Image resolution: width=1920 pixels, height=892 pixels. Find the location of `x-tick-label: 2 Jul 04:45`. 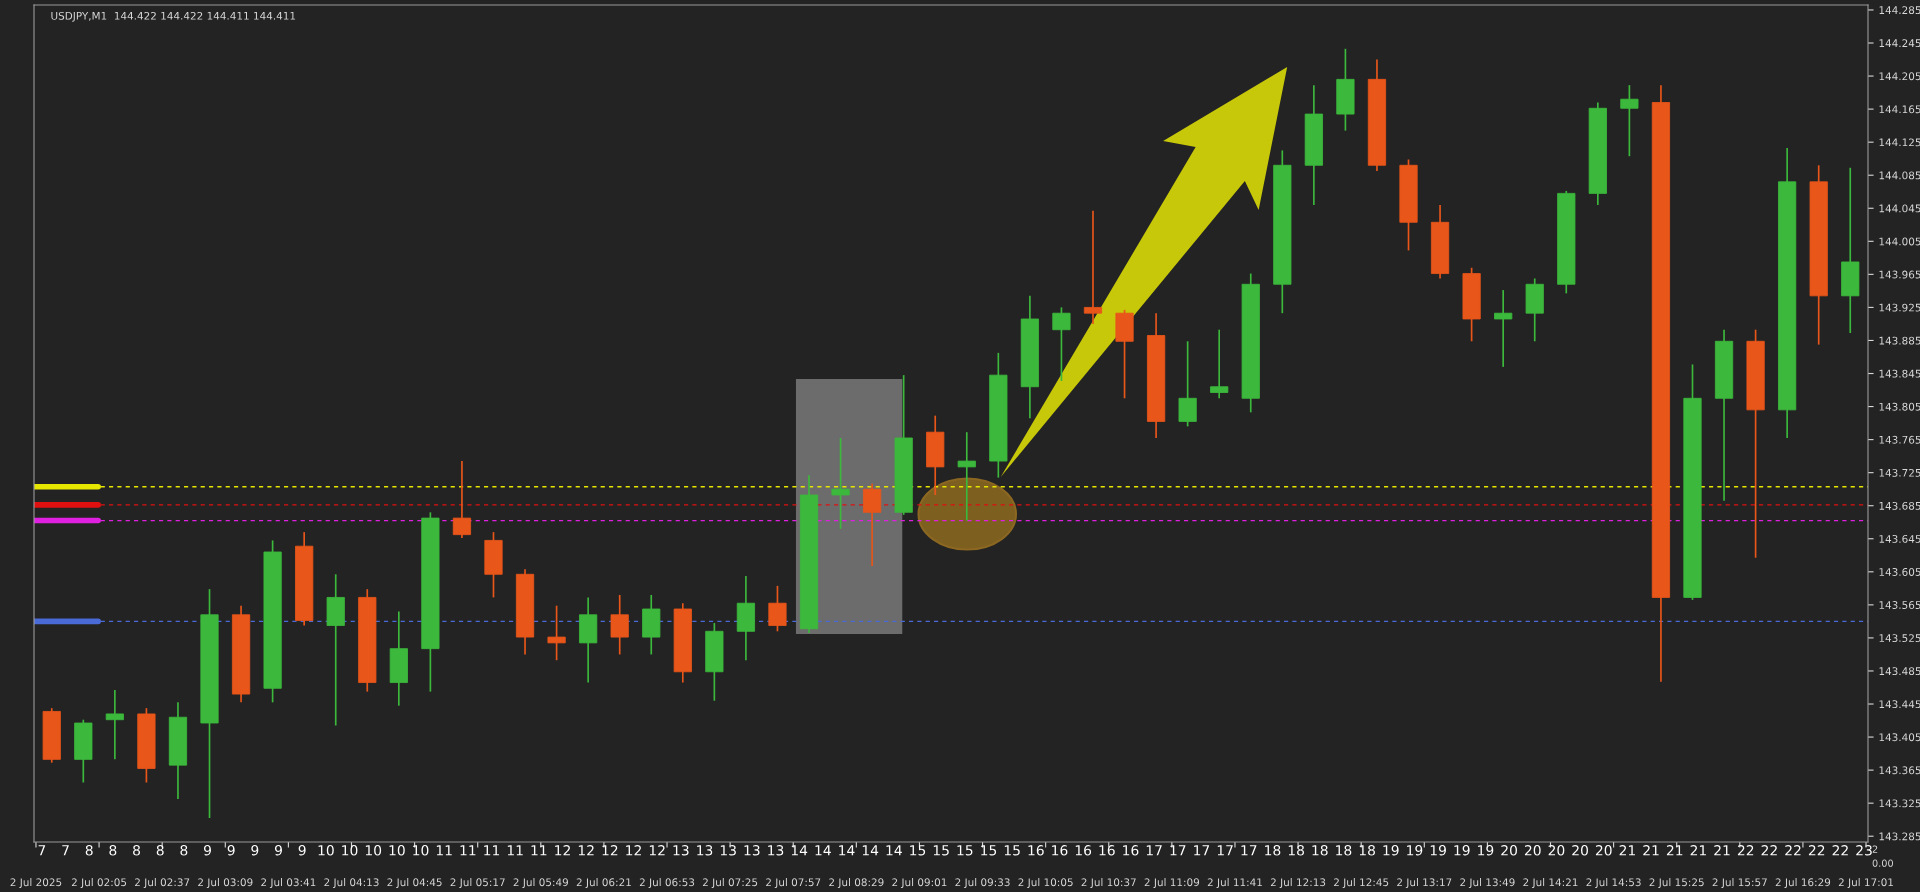

x-tick-label: 2 Jul 04:45 is located at coordinates (414, 883).